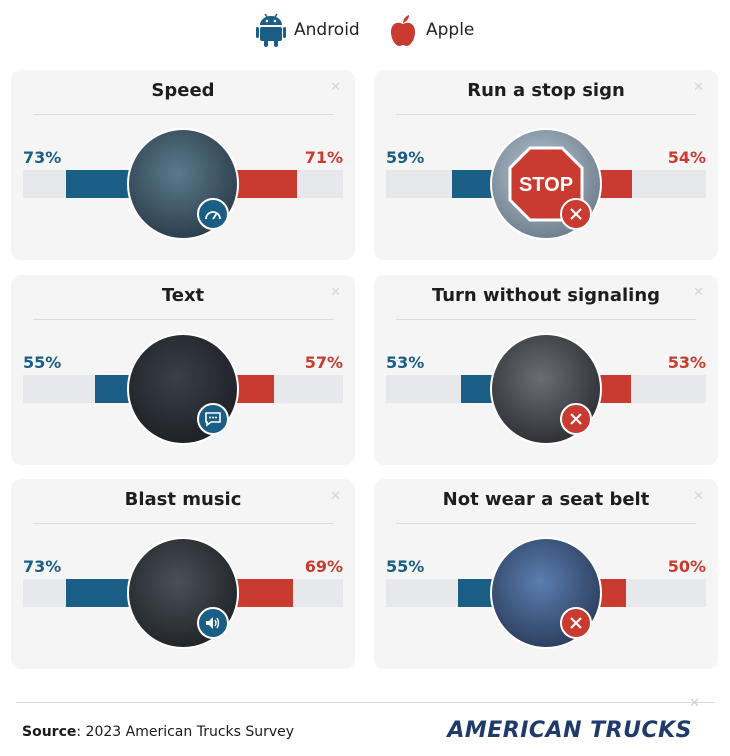 The height and width of the screenshot is (756, 730). What do you see at coordinates (450, 30) in the screenshot?
I see `legend-label-apple: Apple` at bounding box center [450, 30].